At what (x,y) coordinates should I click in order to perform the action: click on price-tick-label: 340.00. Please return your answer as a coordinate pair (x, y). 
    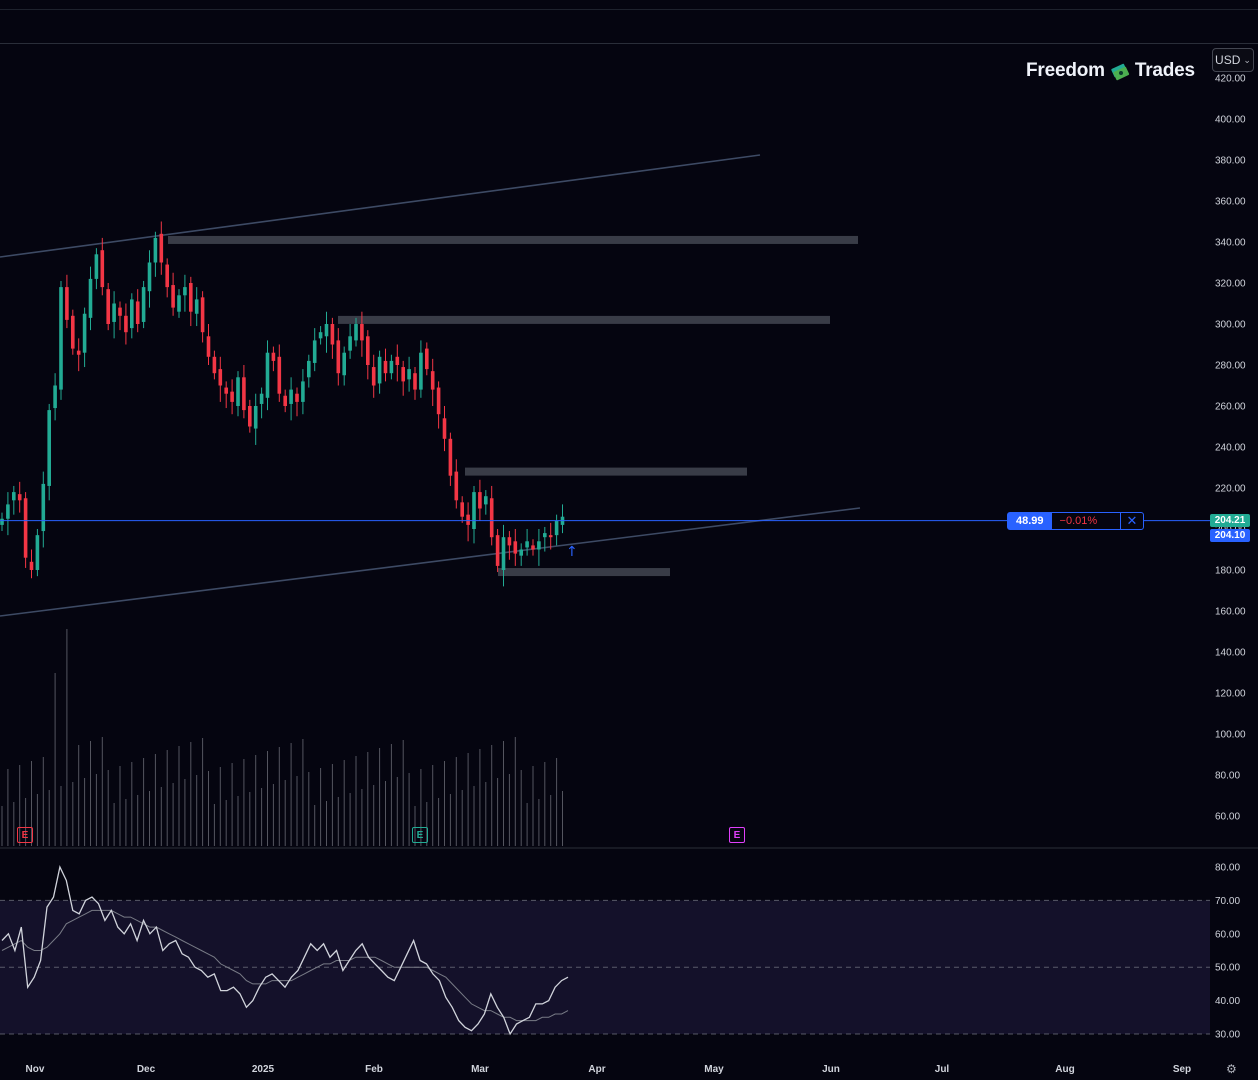
    Looking at the image, I should click on (1230, 243).